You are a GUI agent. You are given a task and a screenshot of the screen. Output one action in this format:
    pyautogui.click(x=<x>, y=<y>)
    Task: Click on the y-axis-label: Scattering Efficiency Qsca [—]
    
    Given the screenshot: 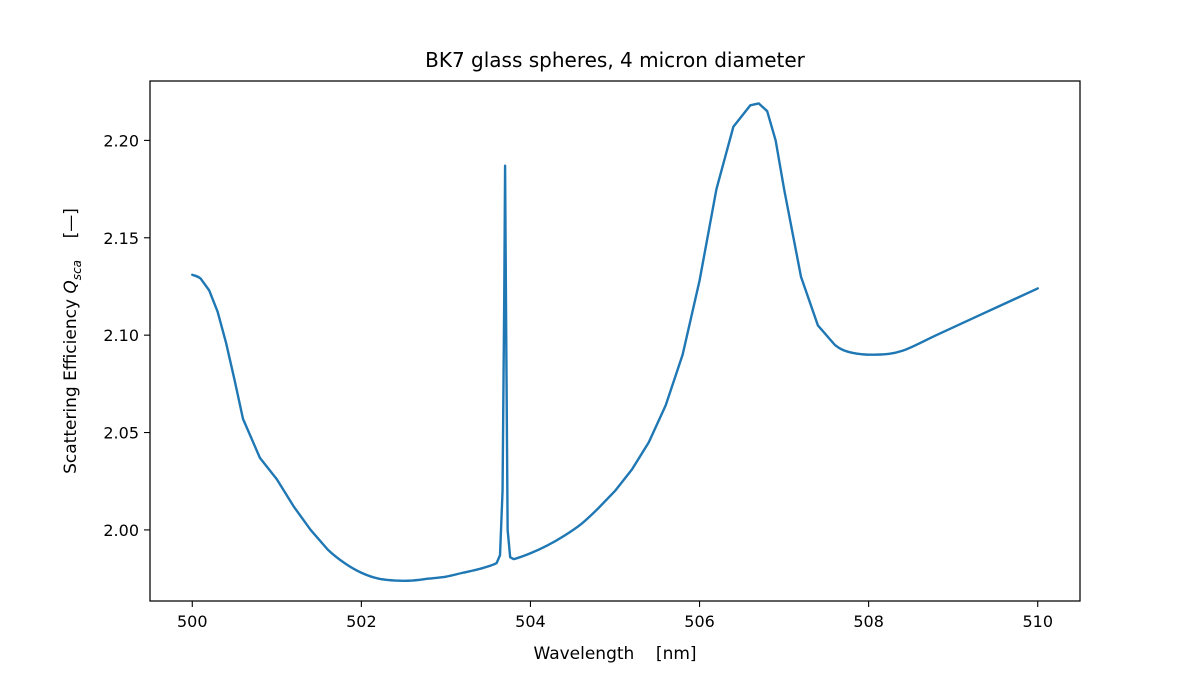 What is the action you would take?
    pyautogui.click(x=72, y=341)
    